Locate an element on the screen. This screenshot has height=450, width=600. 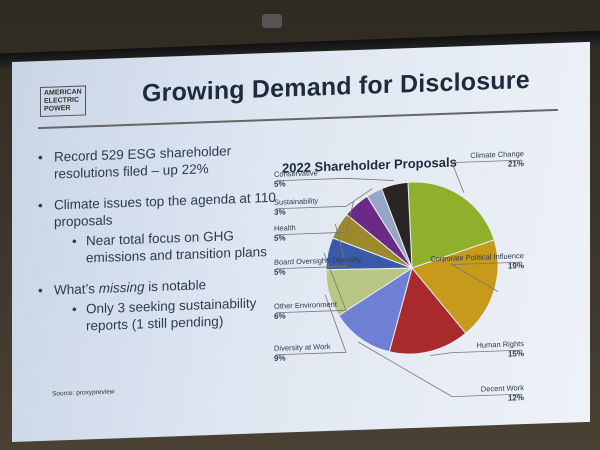
slice-label: Decent Work is located at coordinates (502, 388).